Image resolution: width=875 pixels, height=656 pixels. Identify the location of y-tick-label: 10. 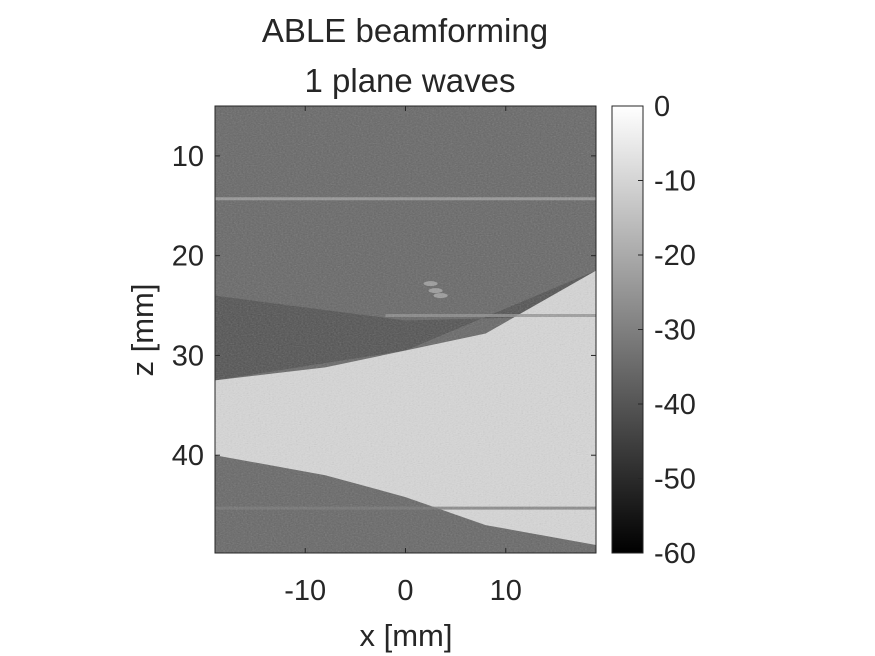
(188, 157).